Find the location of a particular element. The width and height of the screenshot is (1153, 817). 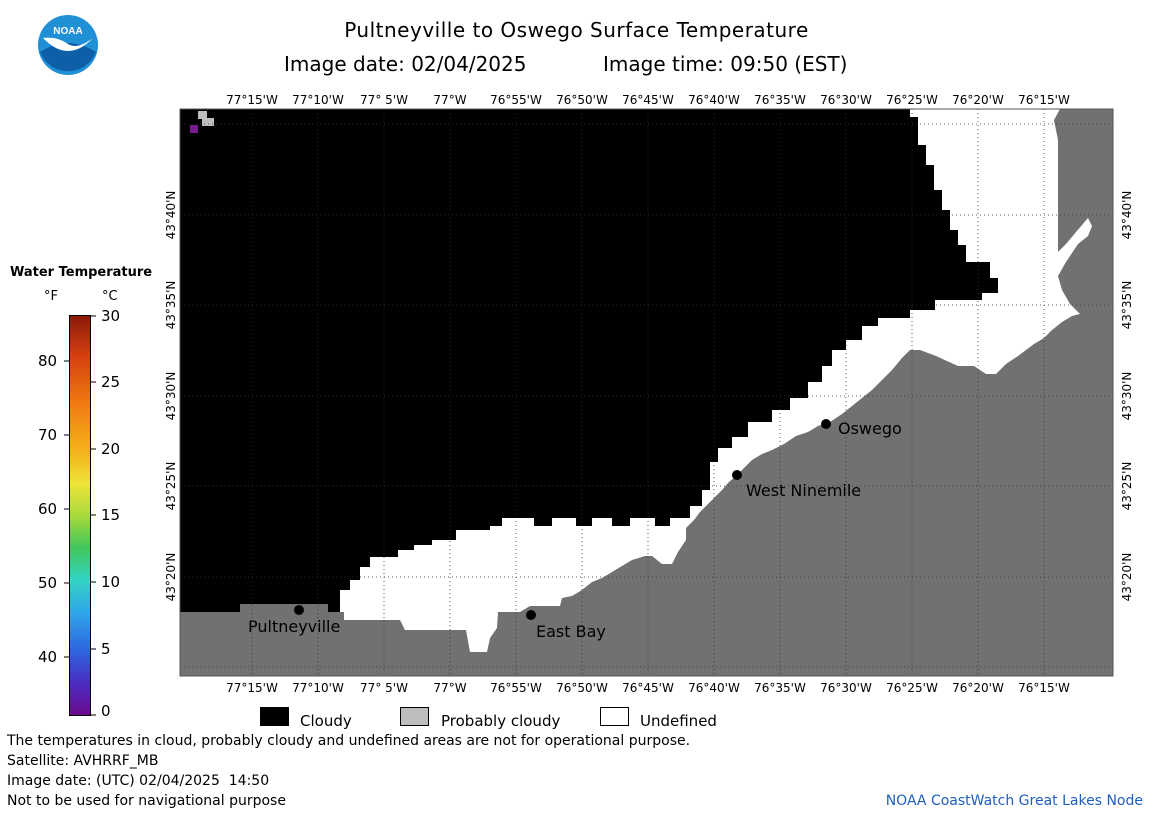

place-marker-oswego is located at coordinates (826, 424).